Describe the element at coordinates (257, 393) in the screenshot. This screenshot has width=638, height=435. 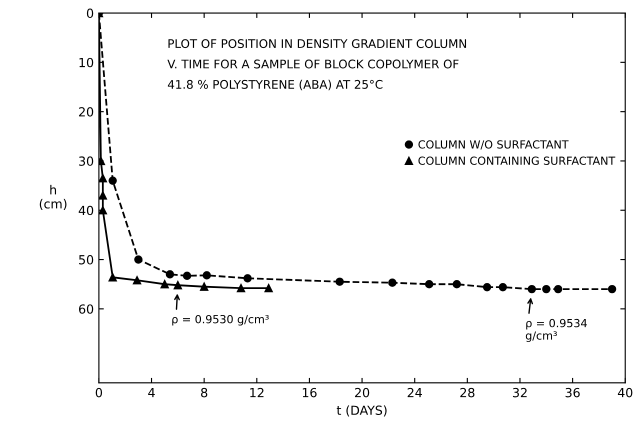
I see `x-tick-label: 12` at that location.